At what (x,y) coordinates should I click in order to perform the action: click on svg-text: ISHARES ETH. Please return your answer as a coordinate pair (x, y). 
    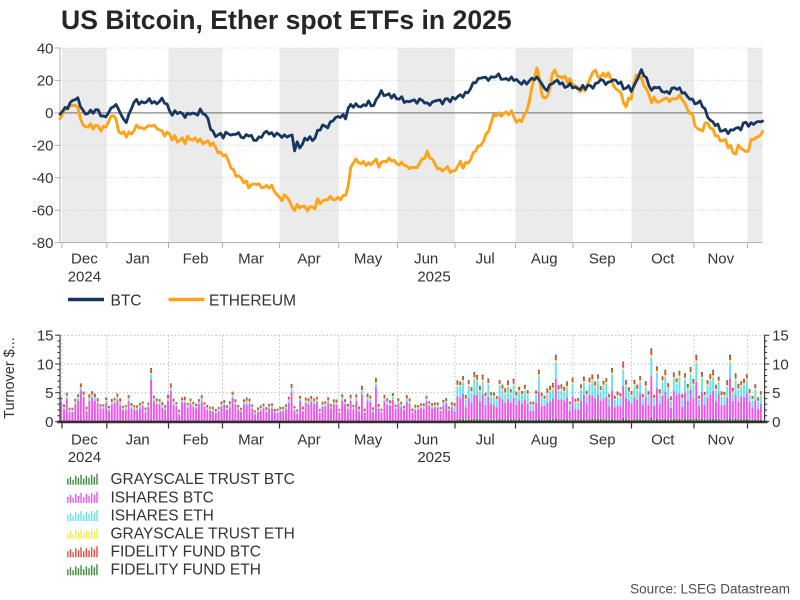
    Looking at the image, I should click on (162, 515).